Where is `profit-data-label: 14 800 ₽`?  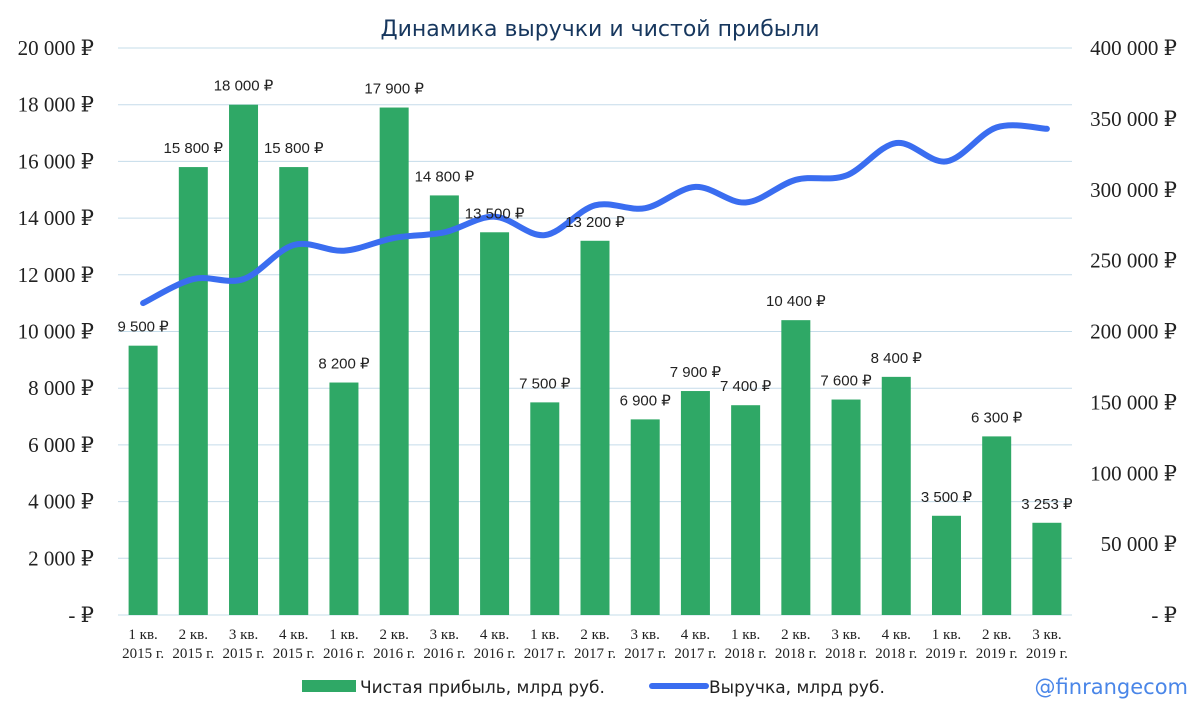
profit-data-label: 14 800 ₽ is located at coordinates (445, 176).